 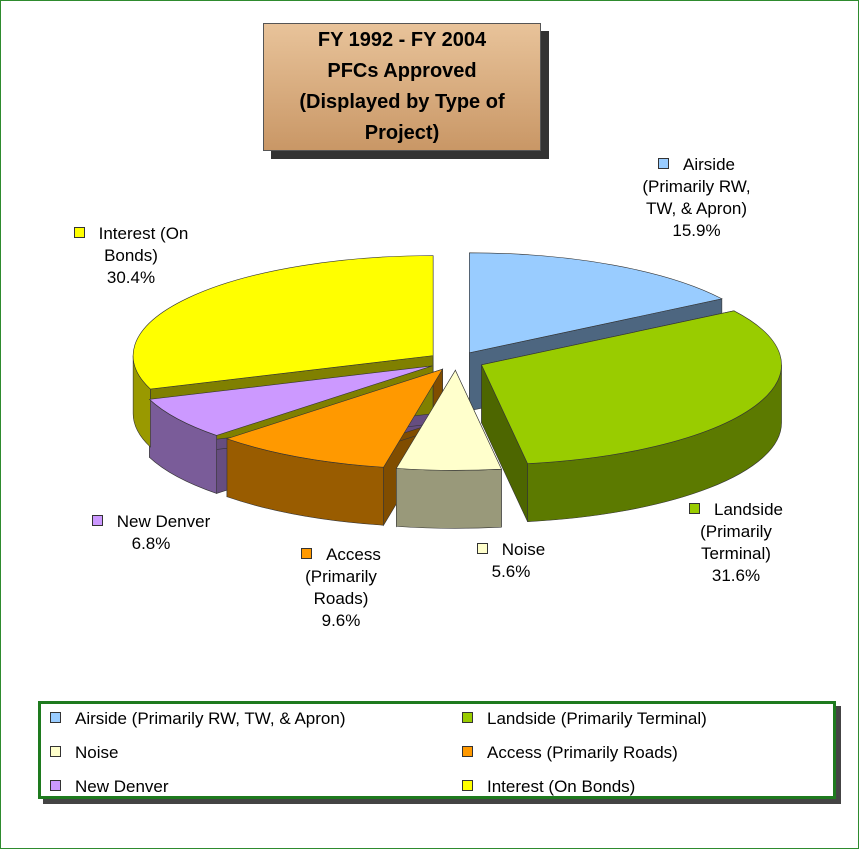 I want to click on data-label: Access (Primarily Roads) 9.6%, so click(x=341, y=588).